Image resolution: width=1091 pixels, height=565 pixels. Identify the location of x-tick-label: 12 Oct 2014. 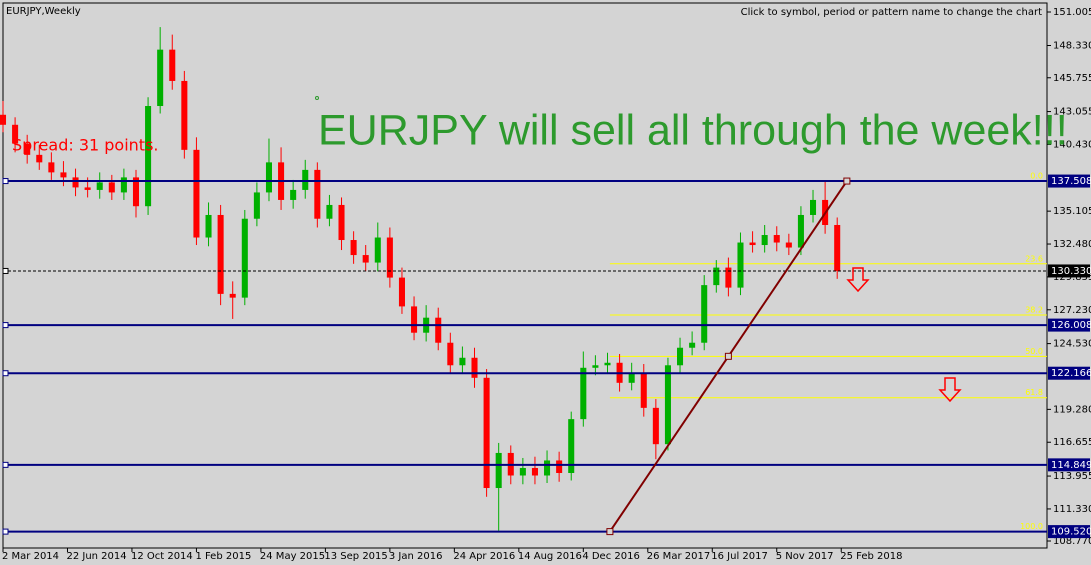
(162, 556).